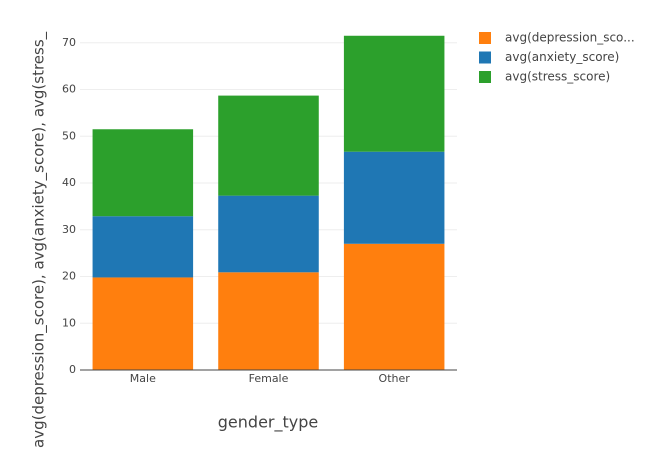  Describe the element at coordinates (69, 276) in the screenshot. I see `y-tick-label: 20` at that location.